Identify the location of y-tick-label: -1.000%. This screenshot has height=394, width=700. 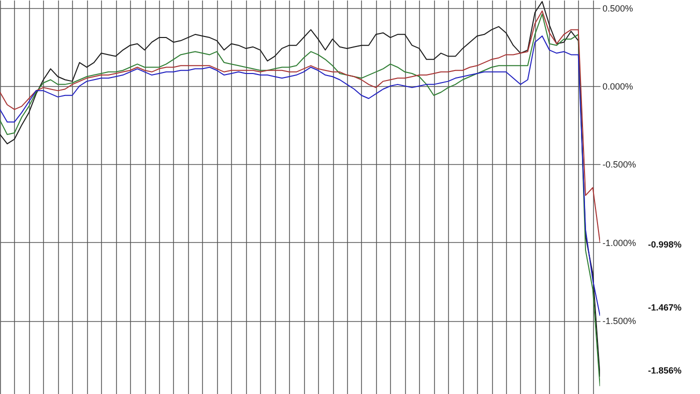
(619, 243).